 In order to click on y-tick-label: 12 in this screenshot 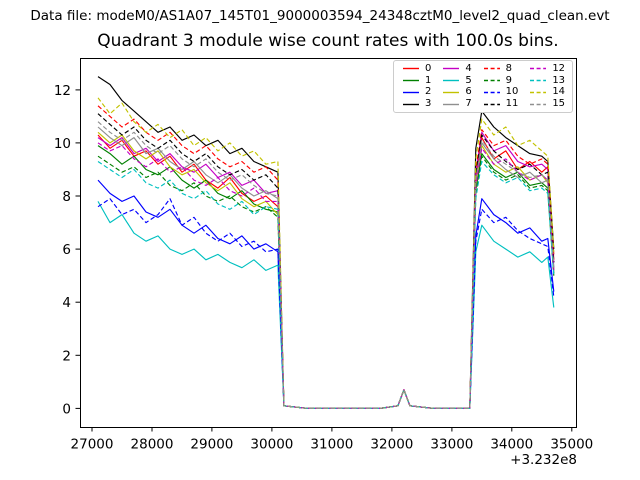, I will do `click(62, 91)`.